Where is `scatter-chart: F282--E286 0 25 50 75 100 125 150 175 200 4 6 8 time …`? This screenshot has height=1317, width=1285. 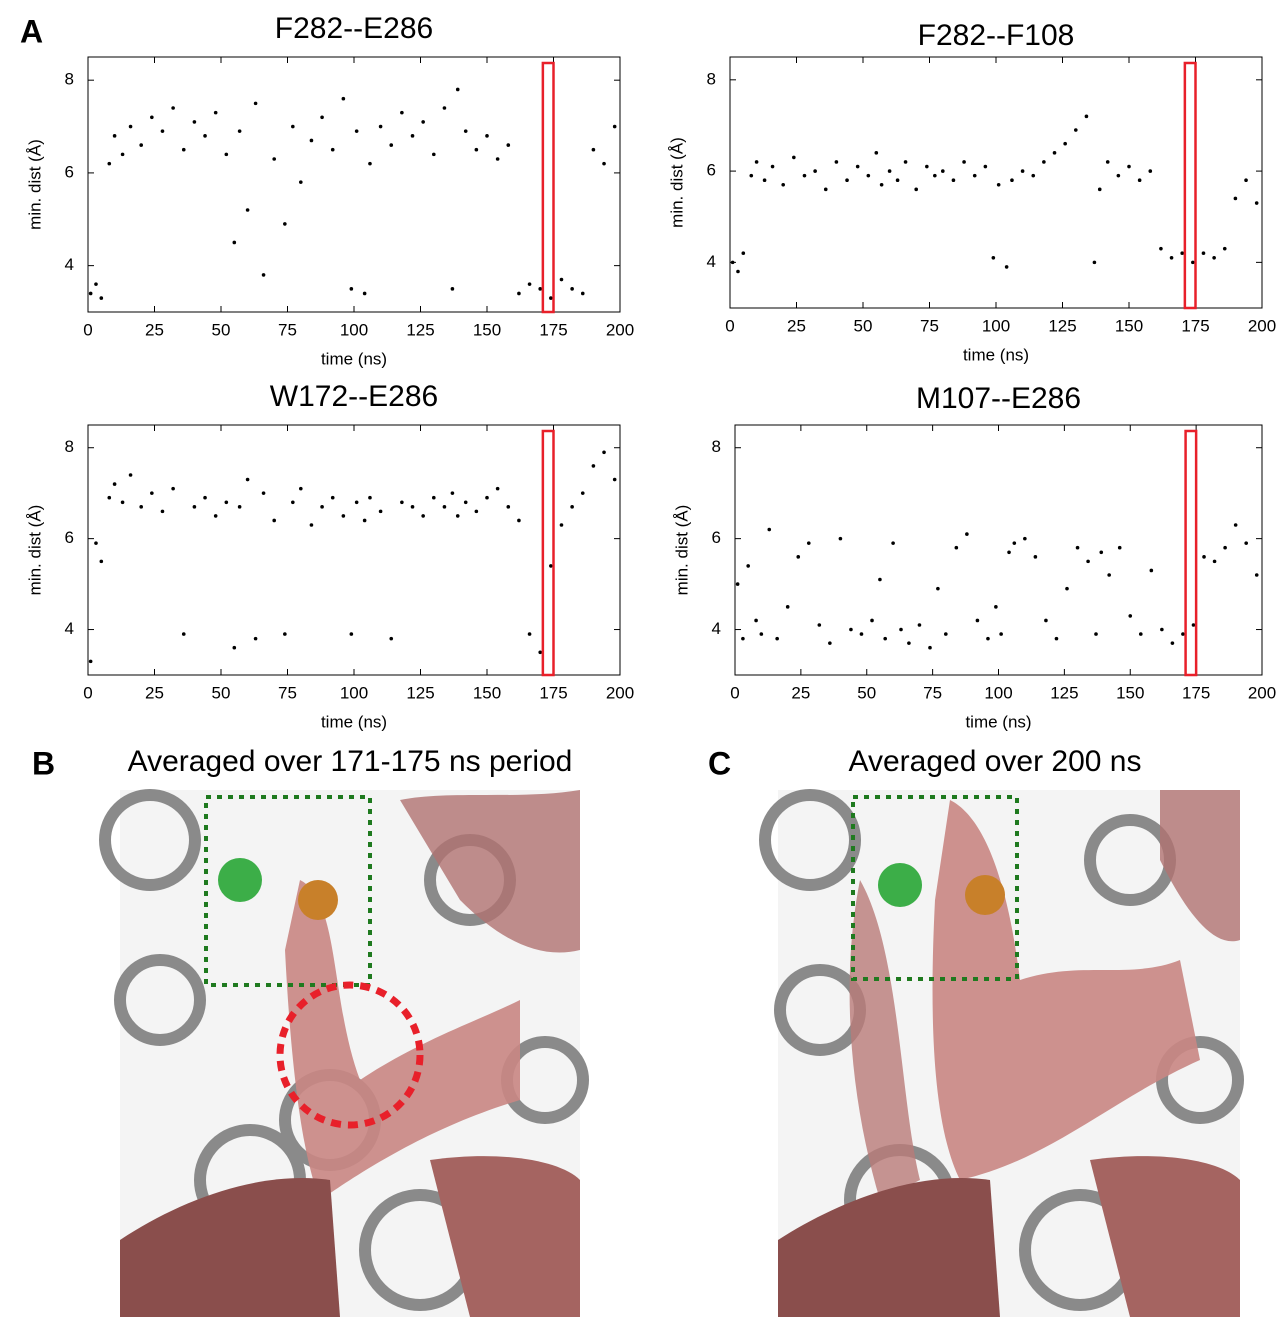
scatter-chart: F282--E286 0 25 50 75 100 125 150 175 200 4 6 8 time … is located at coordinates (329, 190).